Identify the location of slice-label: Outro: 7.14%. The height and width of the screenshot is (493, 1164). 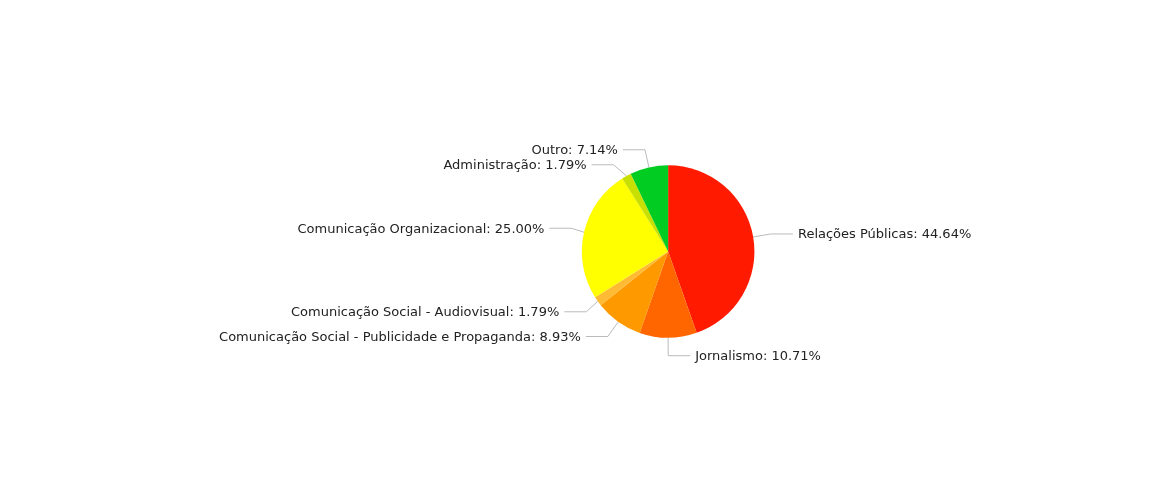
(574, 150).